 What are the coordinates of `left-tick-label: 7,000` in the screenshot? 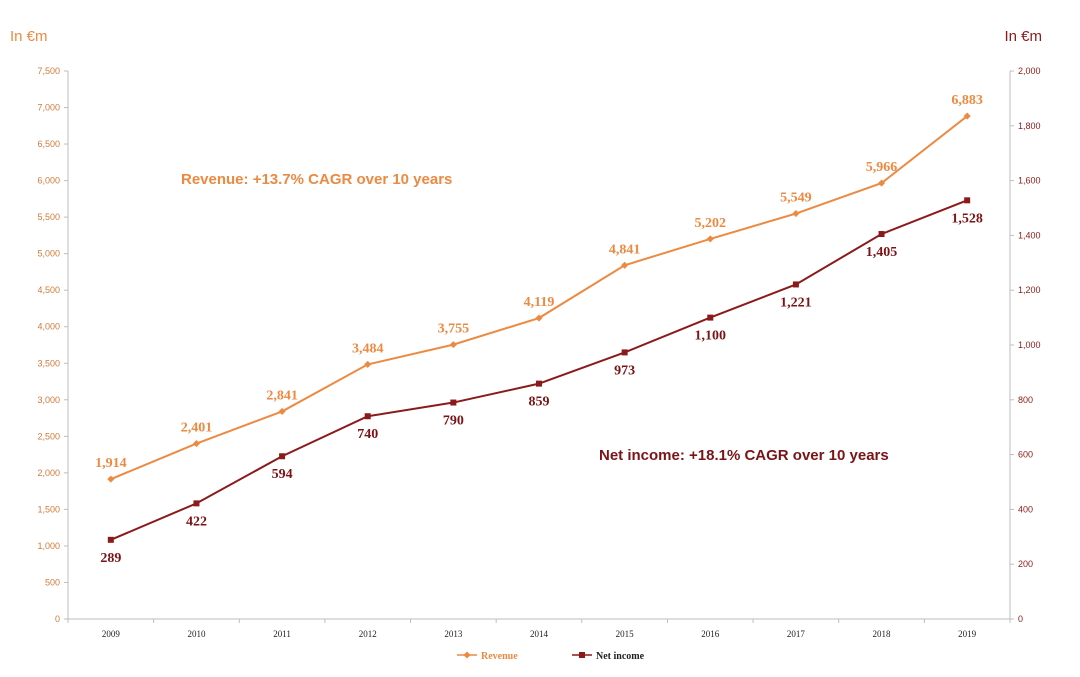 It's located at (48, 108).